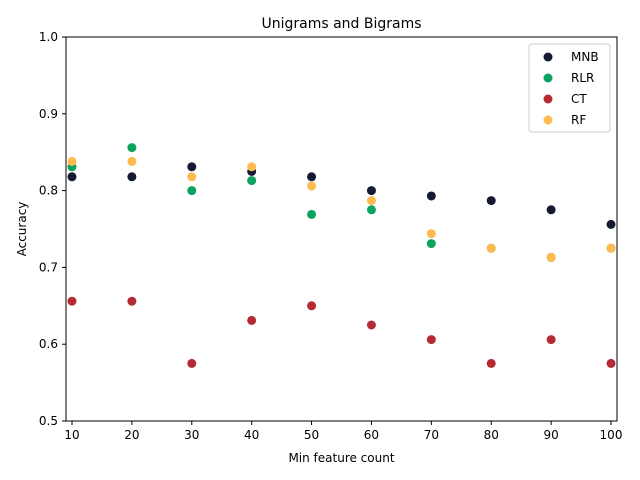 This screenshot has width=640, height=480. Describe the element at coordinates (131, 435) in the screenshot. I see `x-tick-label: 20` at that location.